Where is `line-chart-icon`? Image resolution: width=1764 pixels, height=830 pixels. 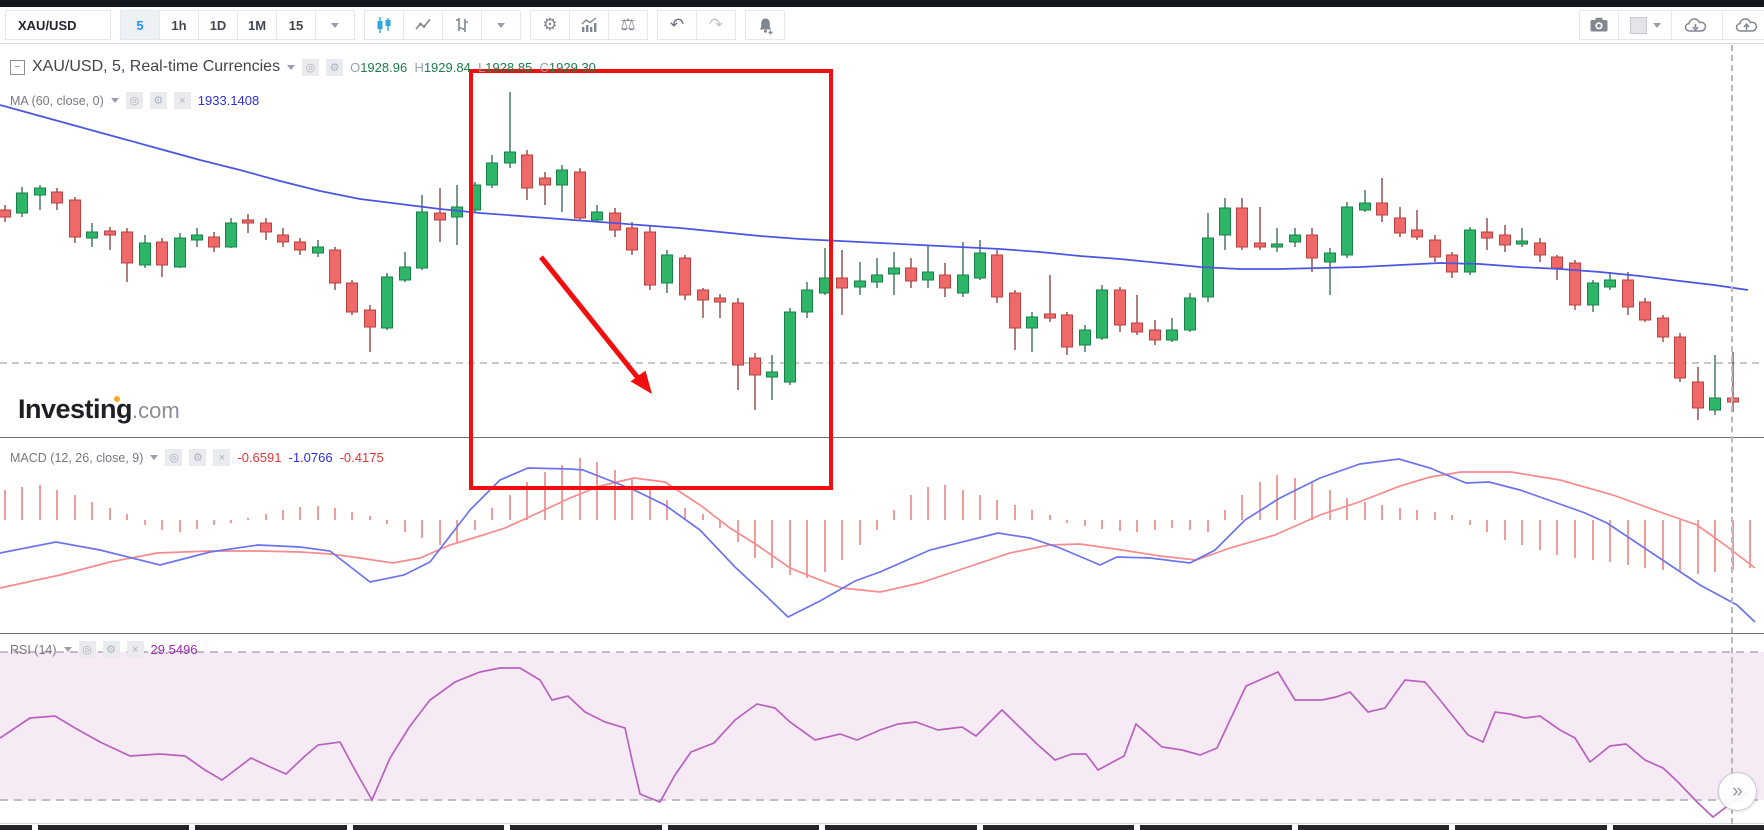
line-chart-icon is located at coordinates (423, 24).